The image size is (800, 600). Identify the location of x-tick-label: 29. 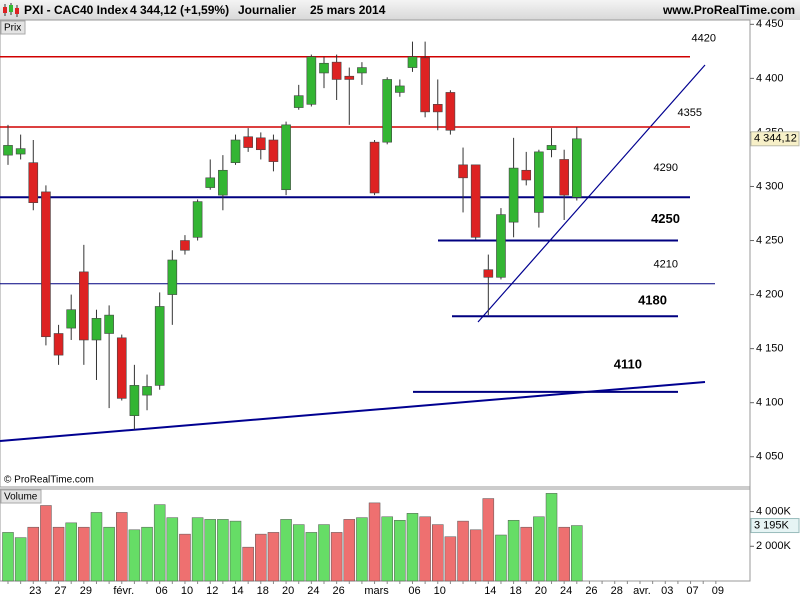
(86, 591).